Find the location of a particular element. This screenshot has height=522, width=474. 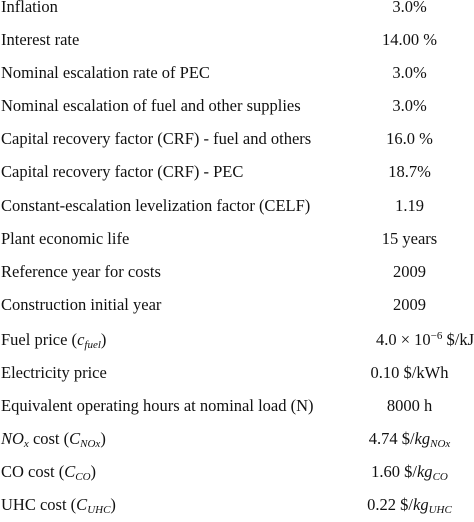

value-cell: 18.7% is located at coordinates (409, 172).